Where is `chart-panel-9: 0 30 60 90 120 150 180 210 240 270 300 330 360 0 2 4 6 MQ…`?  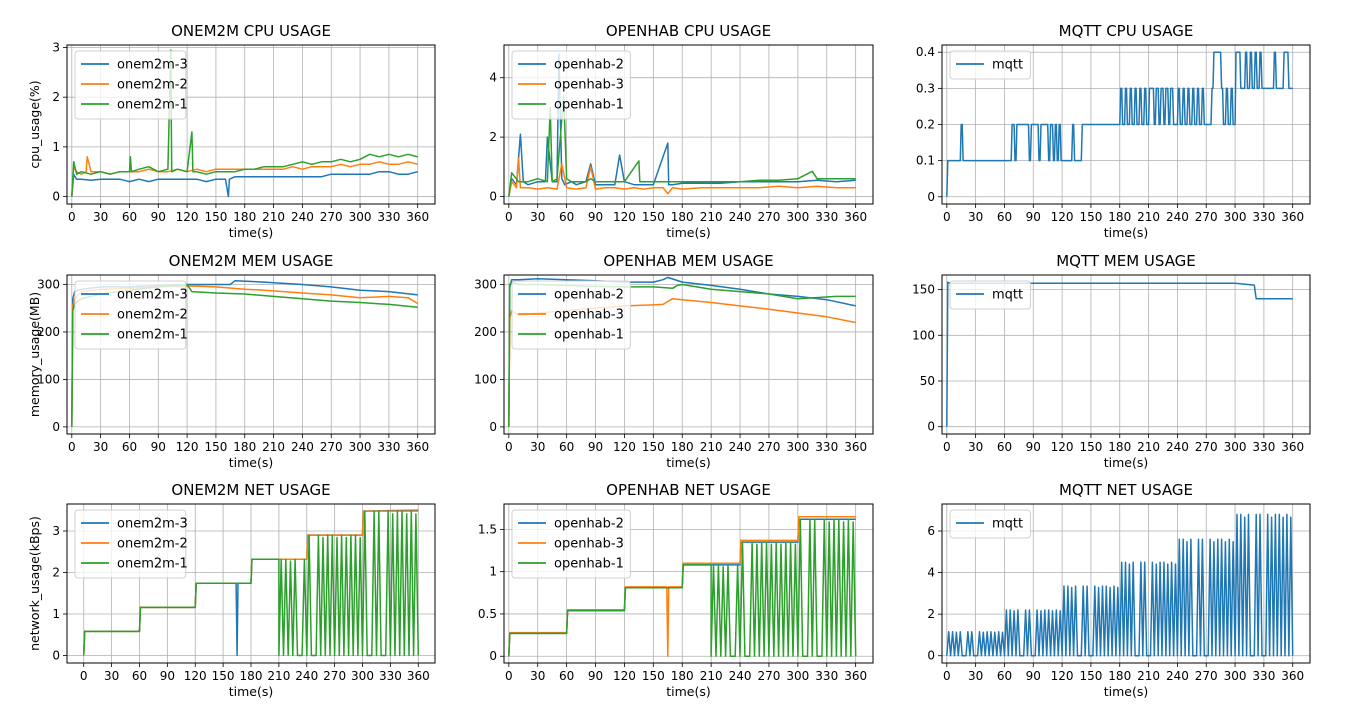
chart-panel-9: 0 30 60 90 120 150 180 210 240 270 300 330 360 0 2 4 6 MQ… is located at coordinates (1119, 590).